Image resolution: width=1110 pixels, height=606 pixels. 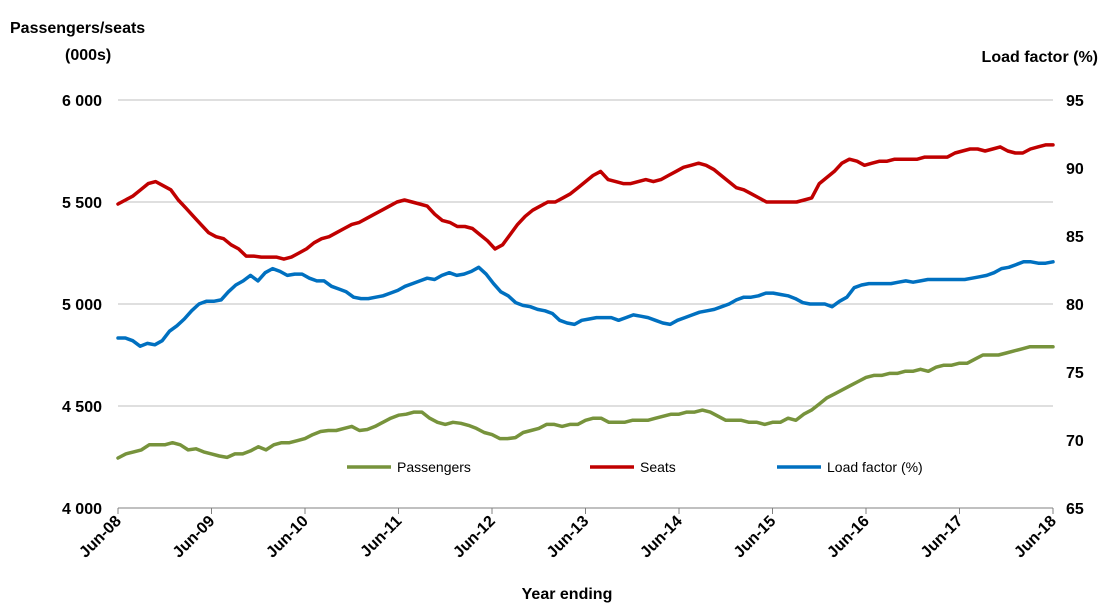 I want to click on y-axis-title-line1: Passengers/seats, so click(x=77, y=28).